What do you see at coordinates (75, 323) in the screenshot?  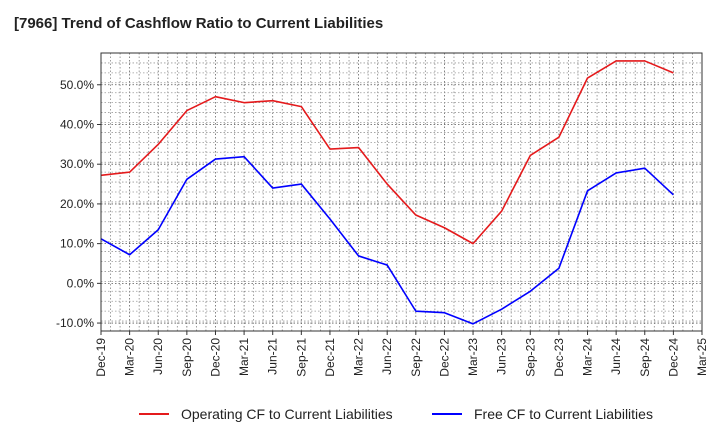 I see `y-tick-label: -10.0%` at bounding box center [75, 323].